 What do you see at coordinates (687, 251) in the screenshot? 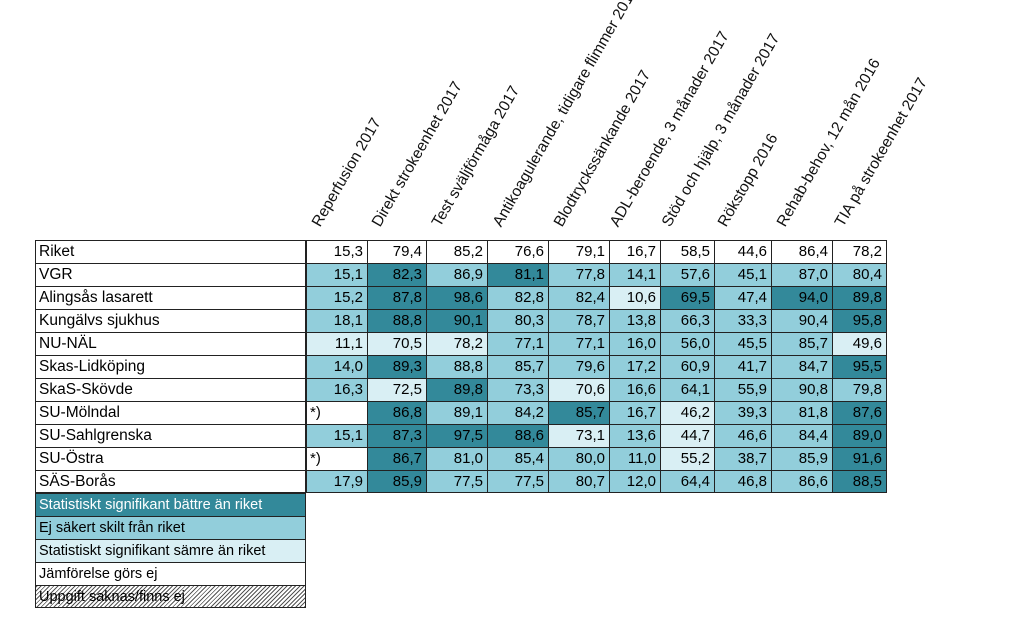
I see `table-cell: 58,5` at bounding box center [687, 251].